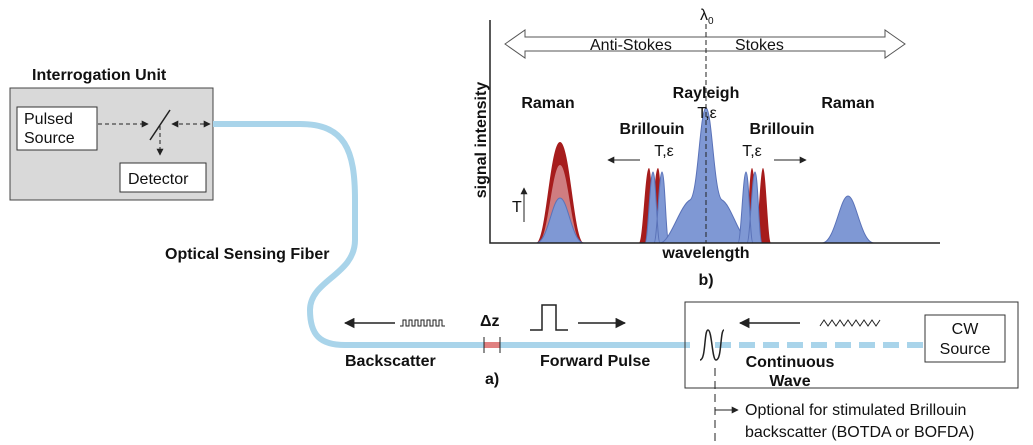  What do you see at coordinates (855, 410) in the screenshot?
I see `optional-note: Optional for stimulated Brillouin` at bounding box center [855, 410].